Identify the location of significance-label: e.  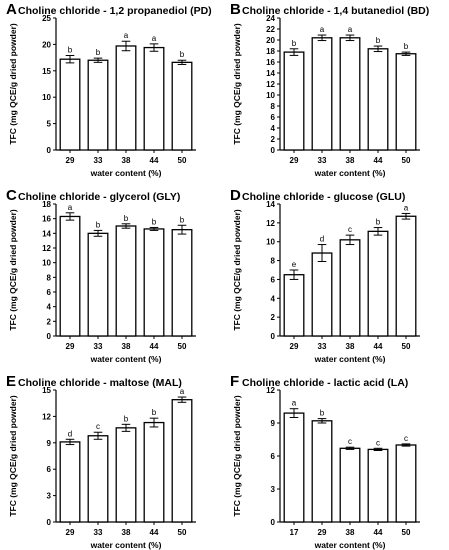
(294, 264).